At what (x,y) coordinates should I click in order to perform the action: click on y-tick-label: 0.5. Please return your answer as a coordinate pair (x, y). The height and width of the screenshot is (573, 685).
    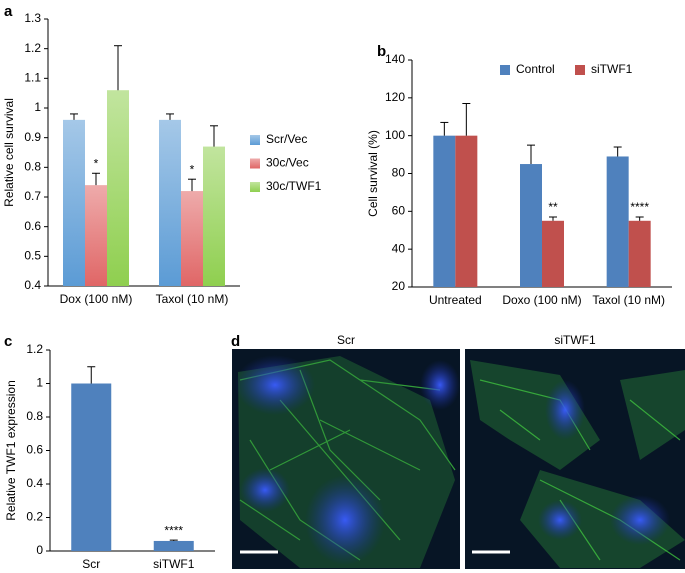
    Looking at the image, I should click on (32, 256).